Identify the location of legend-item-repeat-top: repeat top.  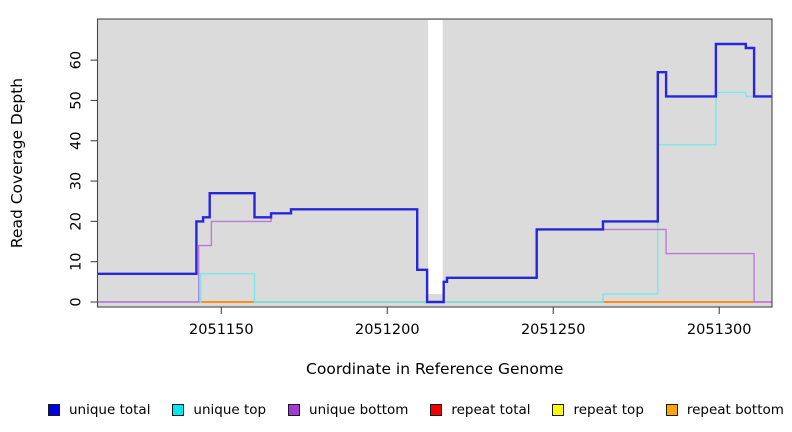
(598, 410).